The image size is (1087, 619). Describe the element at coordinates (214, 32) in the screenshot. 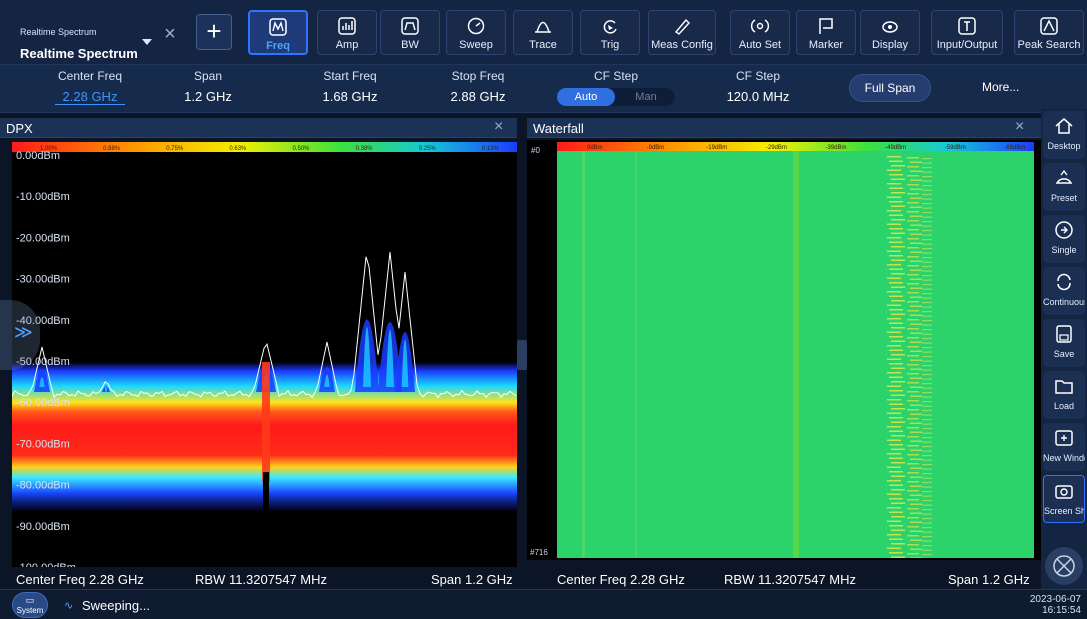

I see `add-window-button: +` at that location.